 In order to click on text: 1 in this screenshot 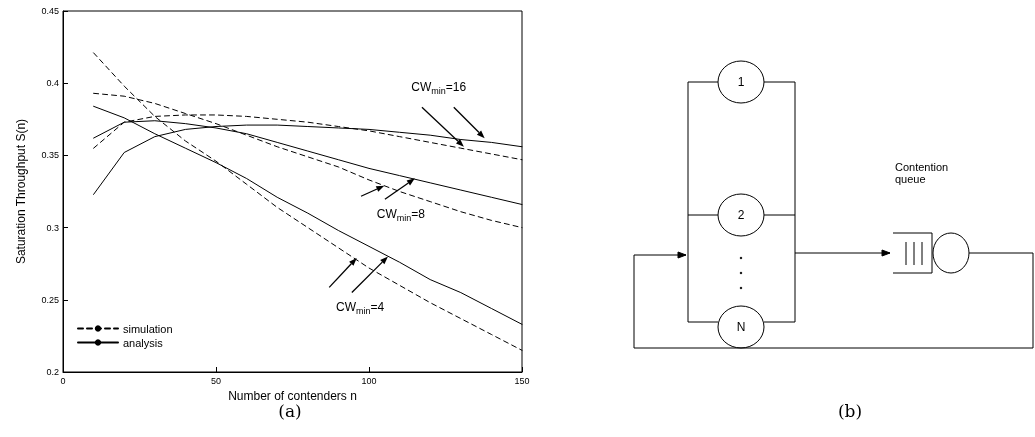, I will do `click(741, 82)`.